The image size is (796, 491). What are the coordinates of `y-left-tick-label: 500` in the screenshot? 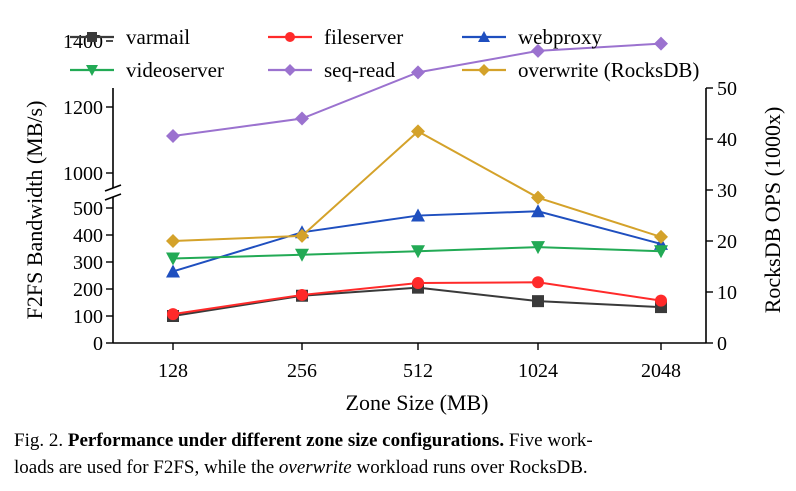 It's located at (88, 209).